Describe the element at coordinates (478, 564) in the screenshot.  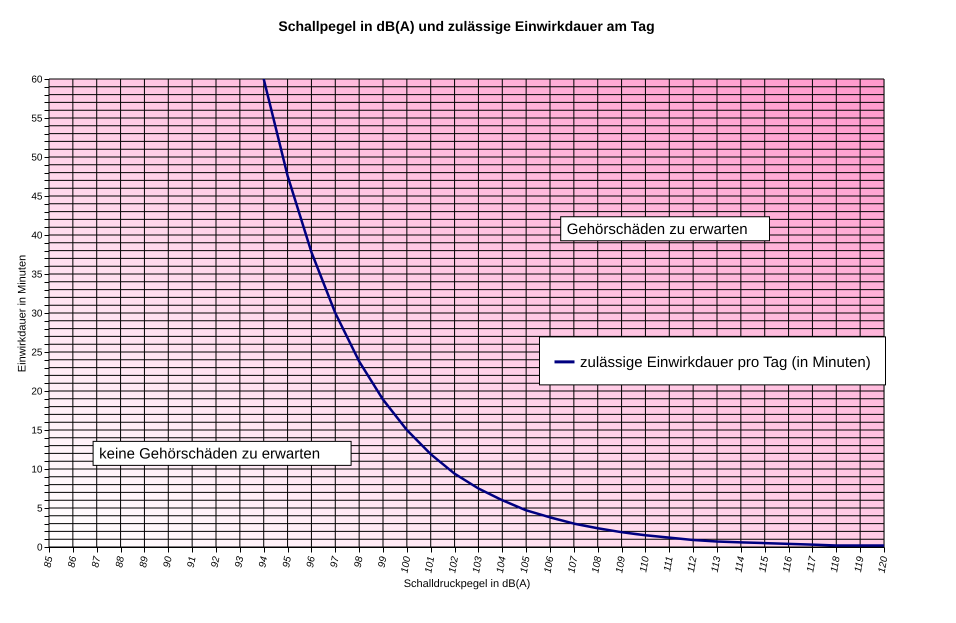
I see `x-tick-label: 103` at that location.